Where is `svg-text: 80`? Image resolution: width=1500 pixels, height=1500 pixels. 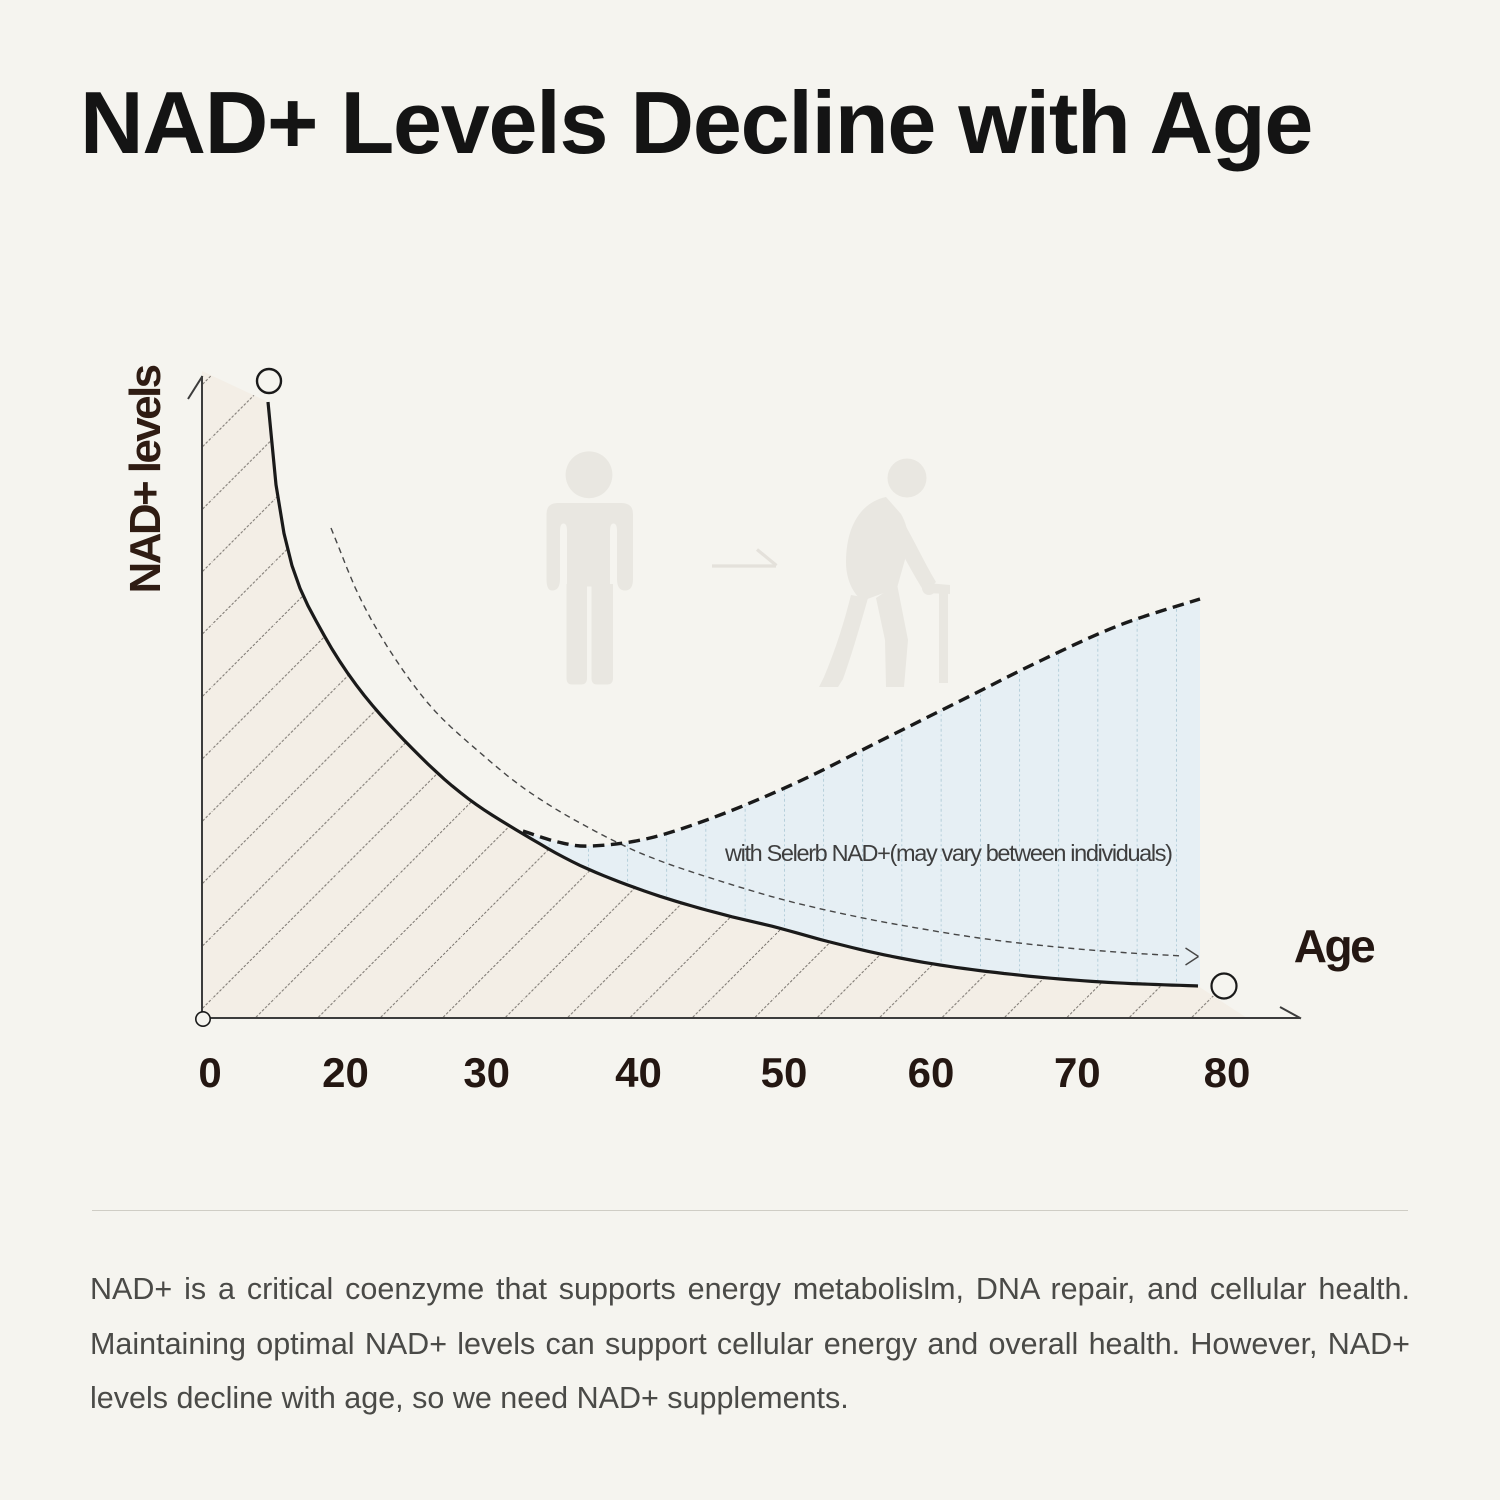
svg-text: 80 is located at coordinates (1227, 1072).